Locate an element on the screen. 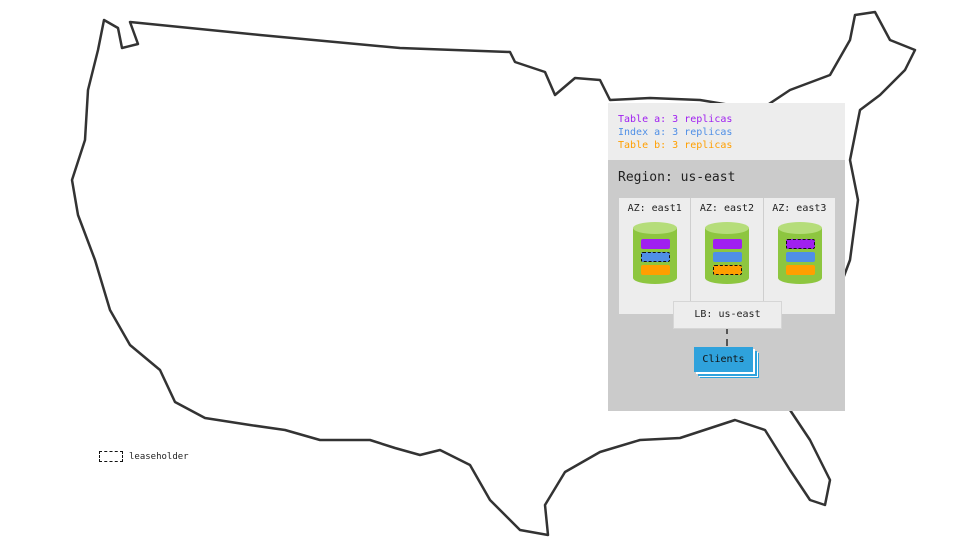 The height and width of the screenshot is (540, 960). leaseholder-key: leaseholder is located at coordinates (144, 456).